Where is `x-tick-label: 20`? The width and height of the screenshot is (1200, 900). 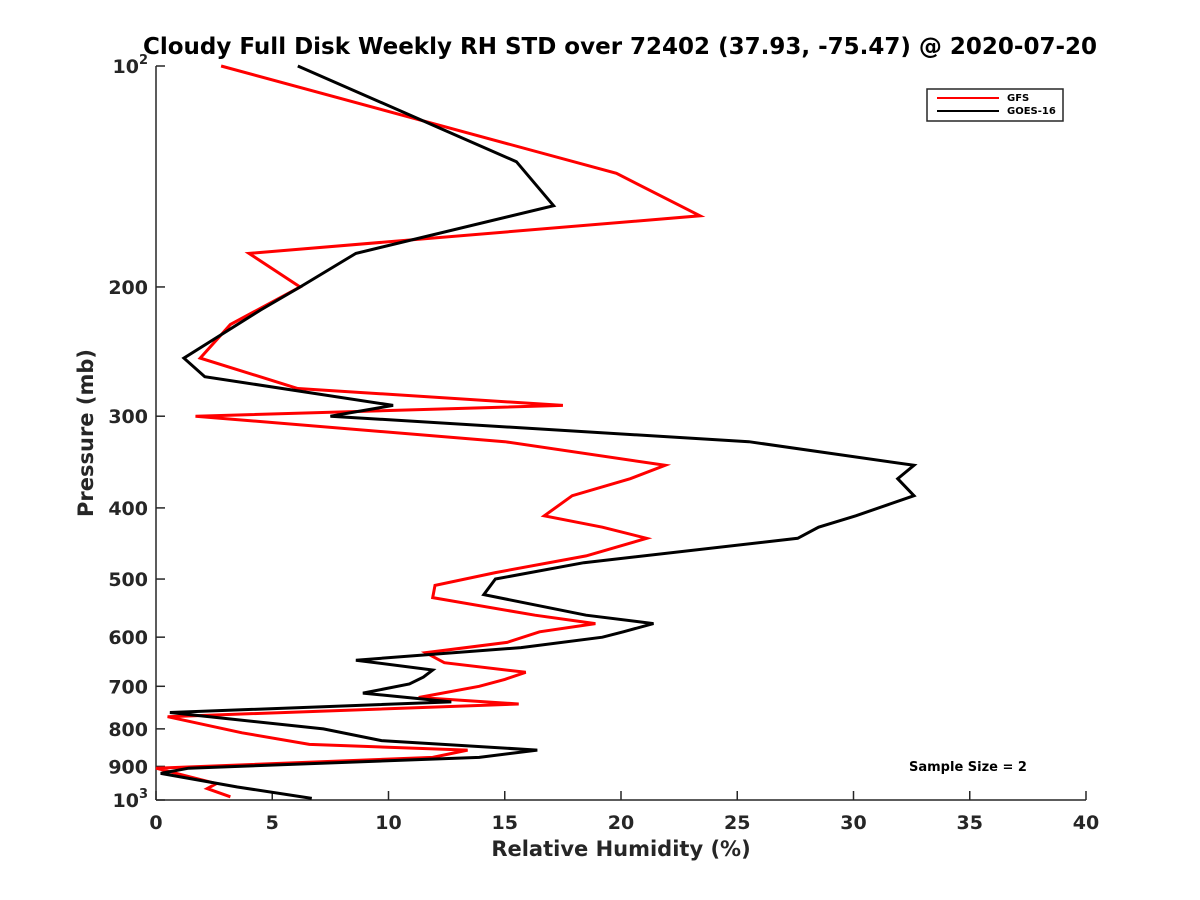
x-tick-label: 20 is located at coordinates (621, 823).